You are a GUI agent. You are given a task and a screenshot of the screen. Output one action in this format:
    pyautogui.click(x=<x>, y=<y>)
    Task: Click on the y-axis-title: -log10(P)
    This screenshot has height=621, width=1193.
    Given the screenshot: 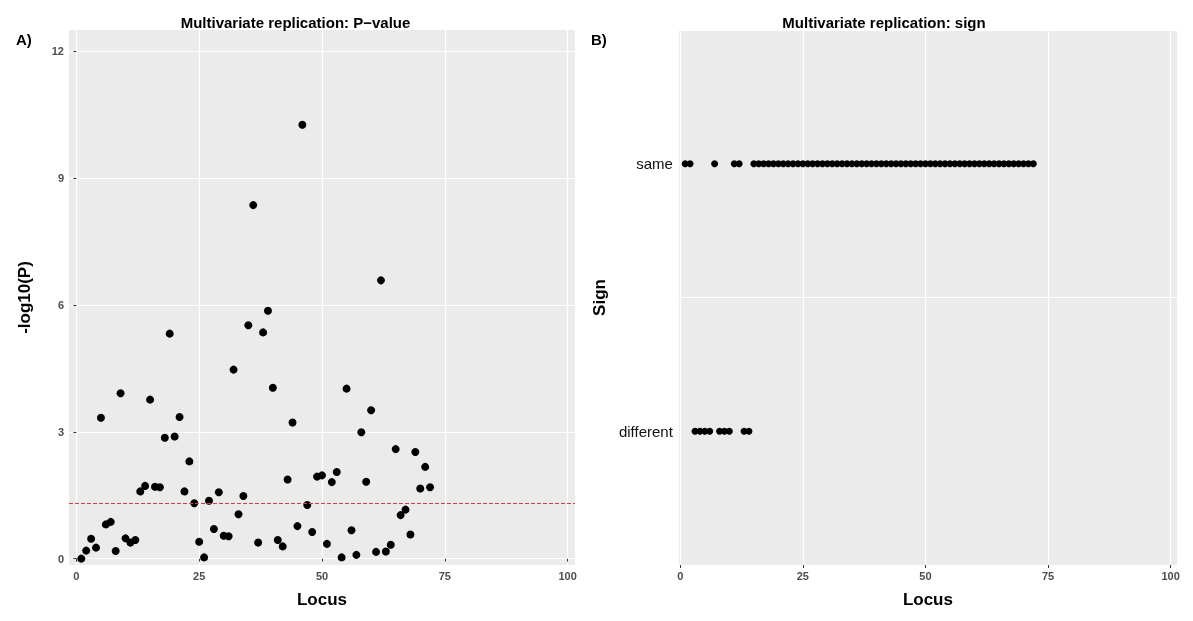 What is the action you would take?
    pyautogui.click(x=24, y=297)
    